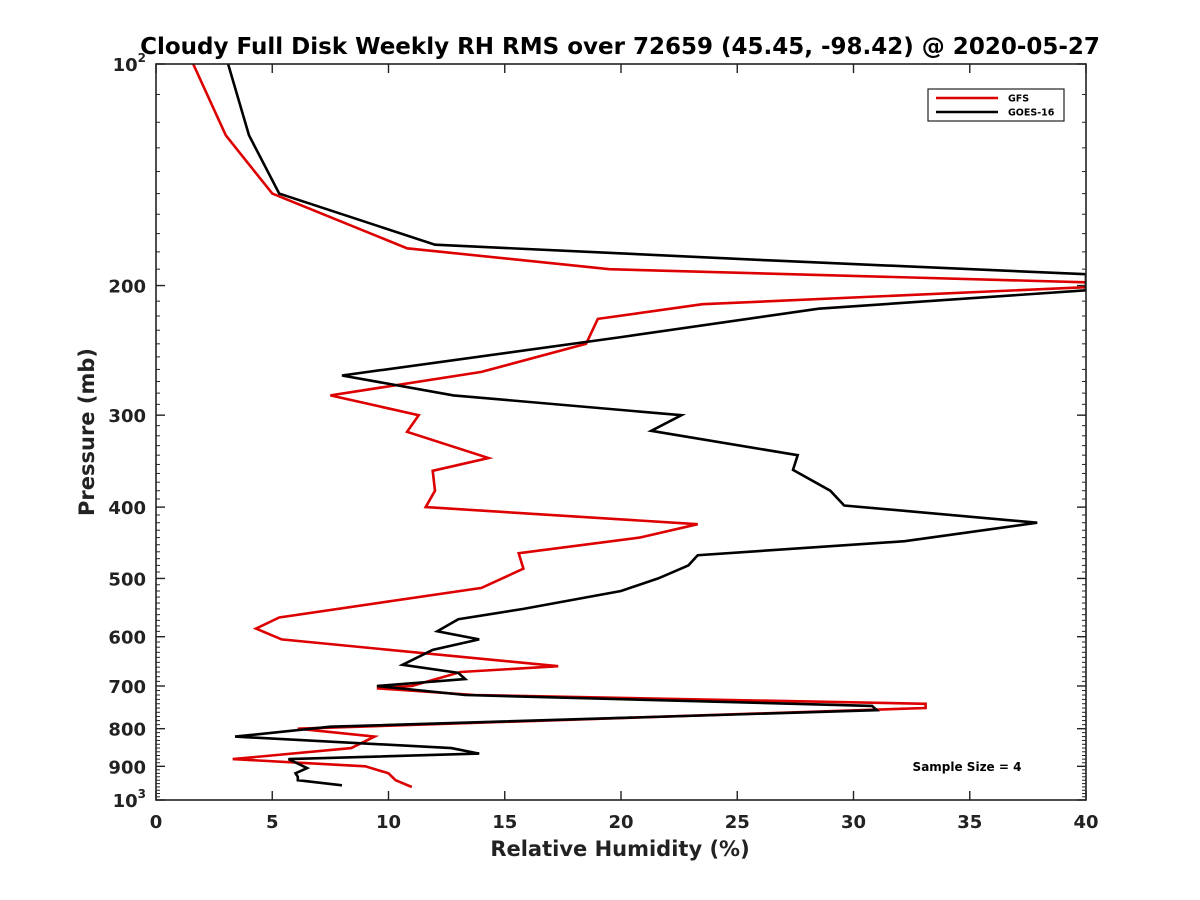  Describe the element at coordinates (127, 767) in the screenshot. I see `y-tick-label: 900` at that location.